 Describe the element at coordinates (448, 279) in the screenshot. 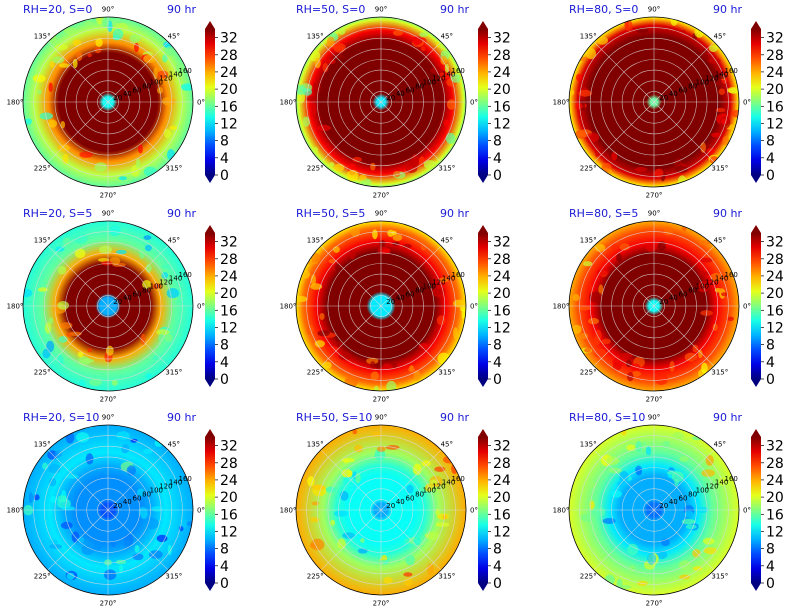

I see `radial-tick-label: 140` at that location.